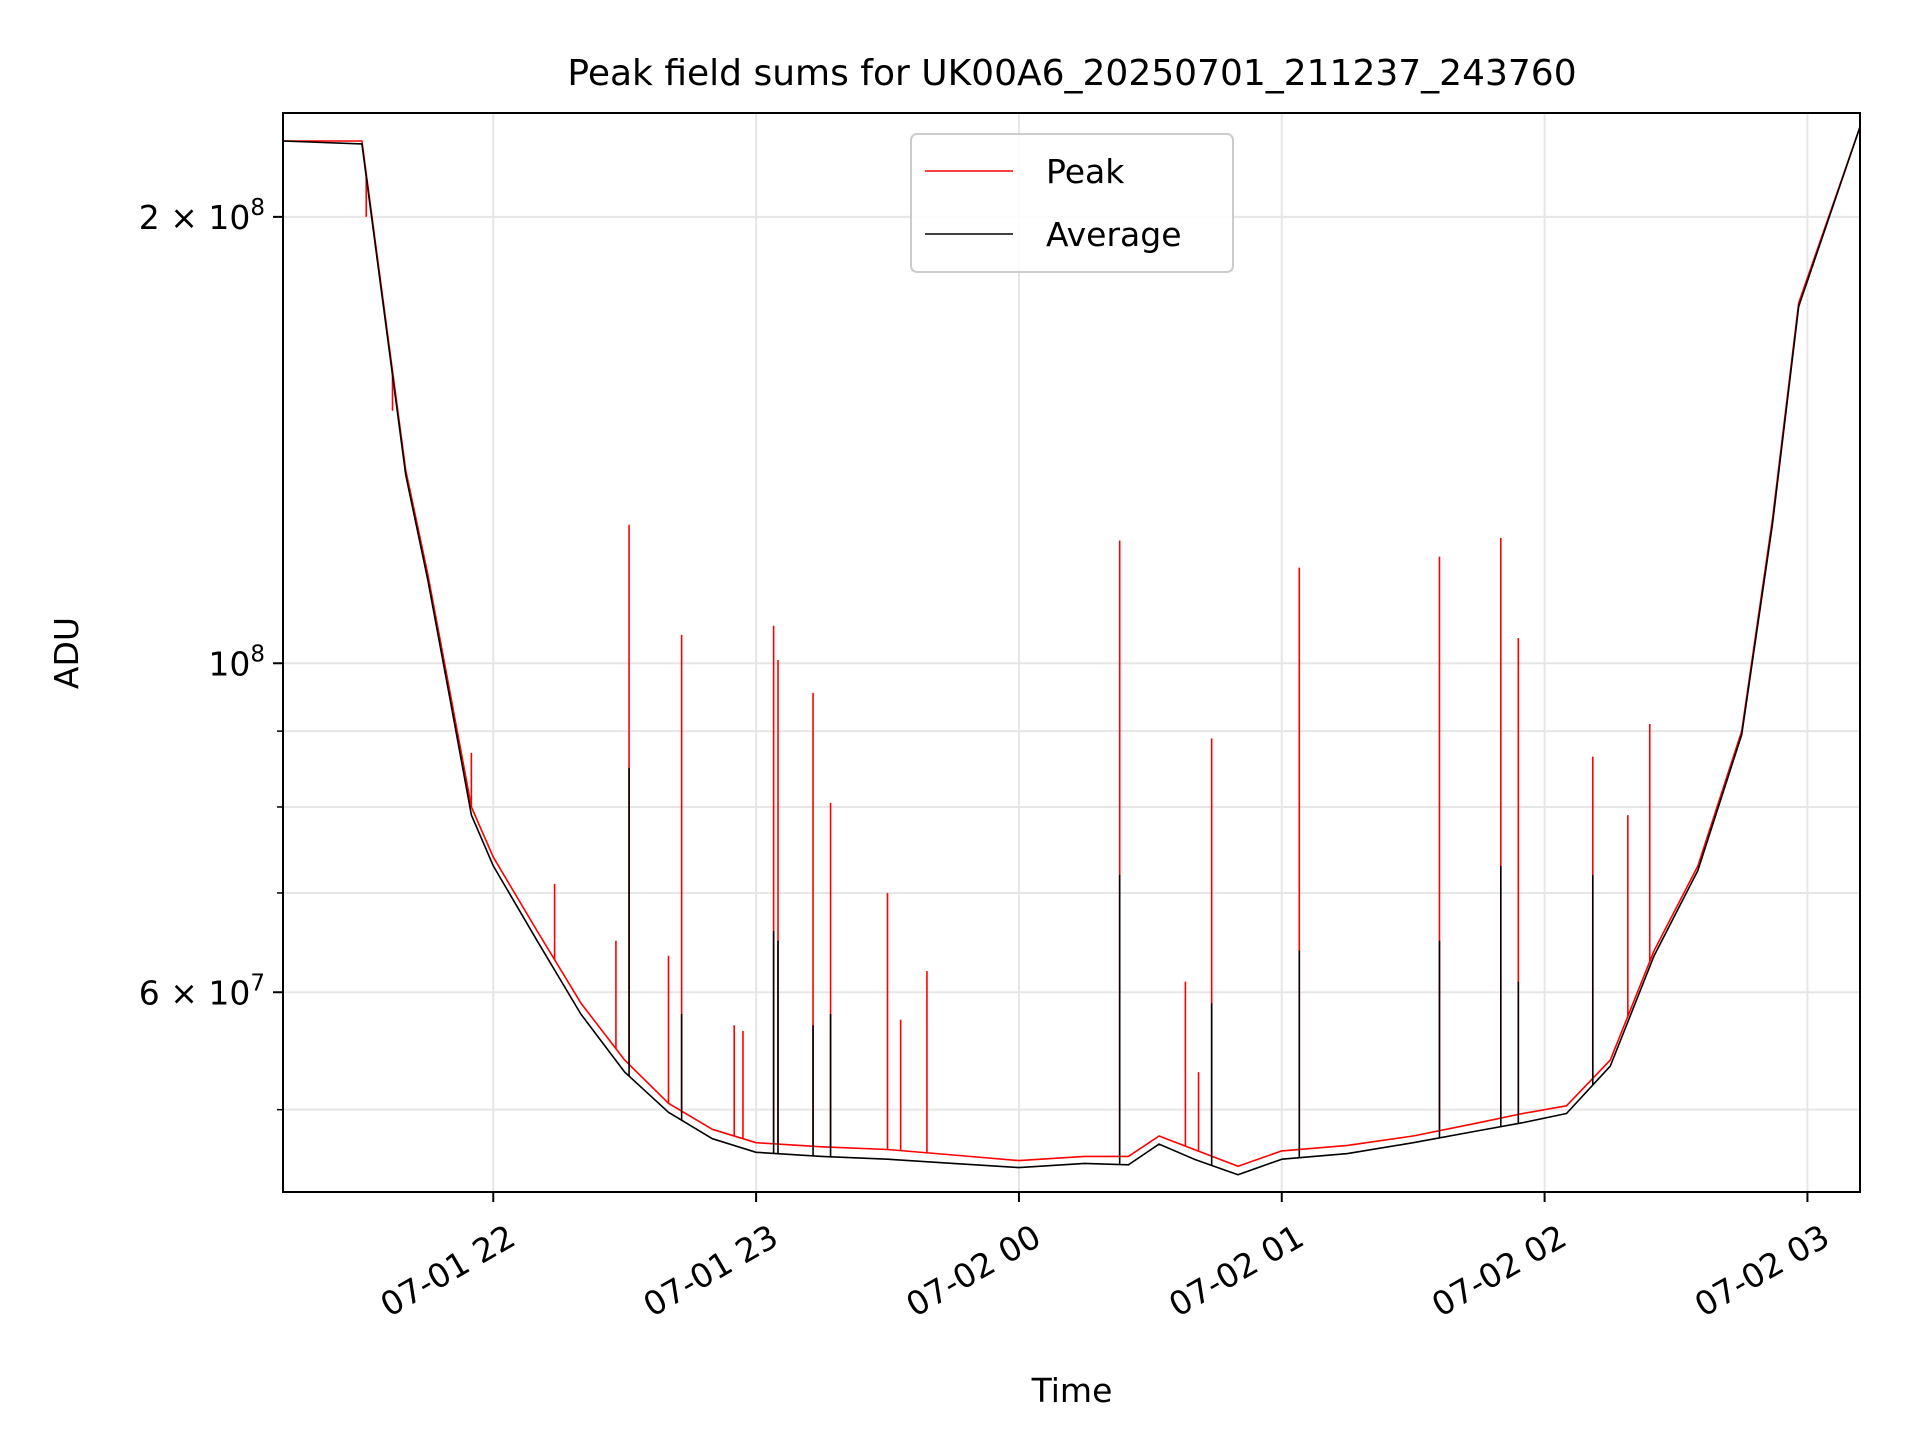  Describe the element at coordinates (1072, 1390) in the screenshot. I see `x-axis-label: Time` at that location.